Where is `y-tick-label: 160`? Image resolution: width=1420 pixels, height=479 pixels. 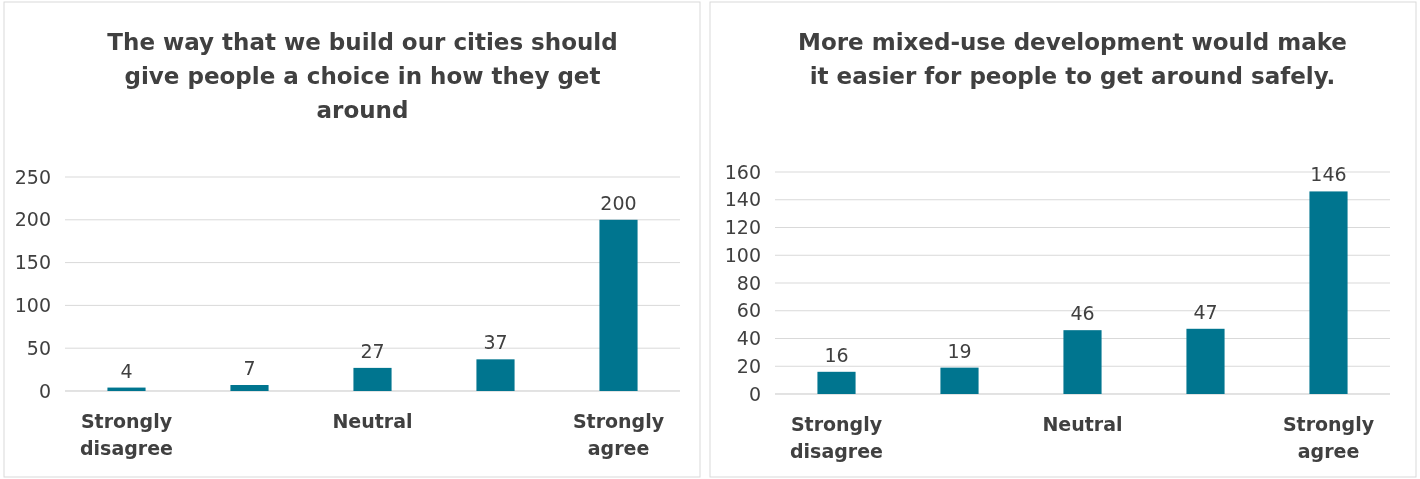 y-tick-label: 160 is located at coordinates (742, 171).